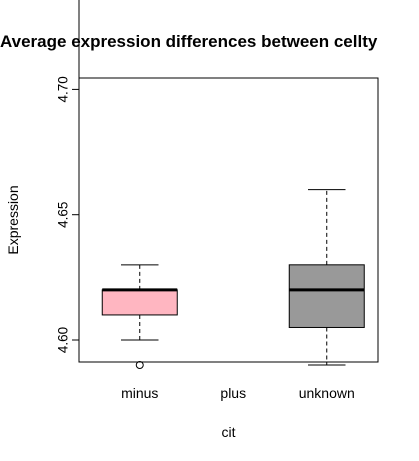  Describe the element at coordinates (63, 215) in the screenshot. I see `y-tick-label: 4.65` at that location.